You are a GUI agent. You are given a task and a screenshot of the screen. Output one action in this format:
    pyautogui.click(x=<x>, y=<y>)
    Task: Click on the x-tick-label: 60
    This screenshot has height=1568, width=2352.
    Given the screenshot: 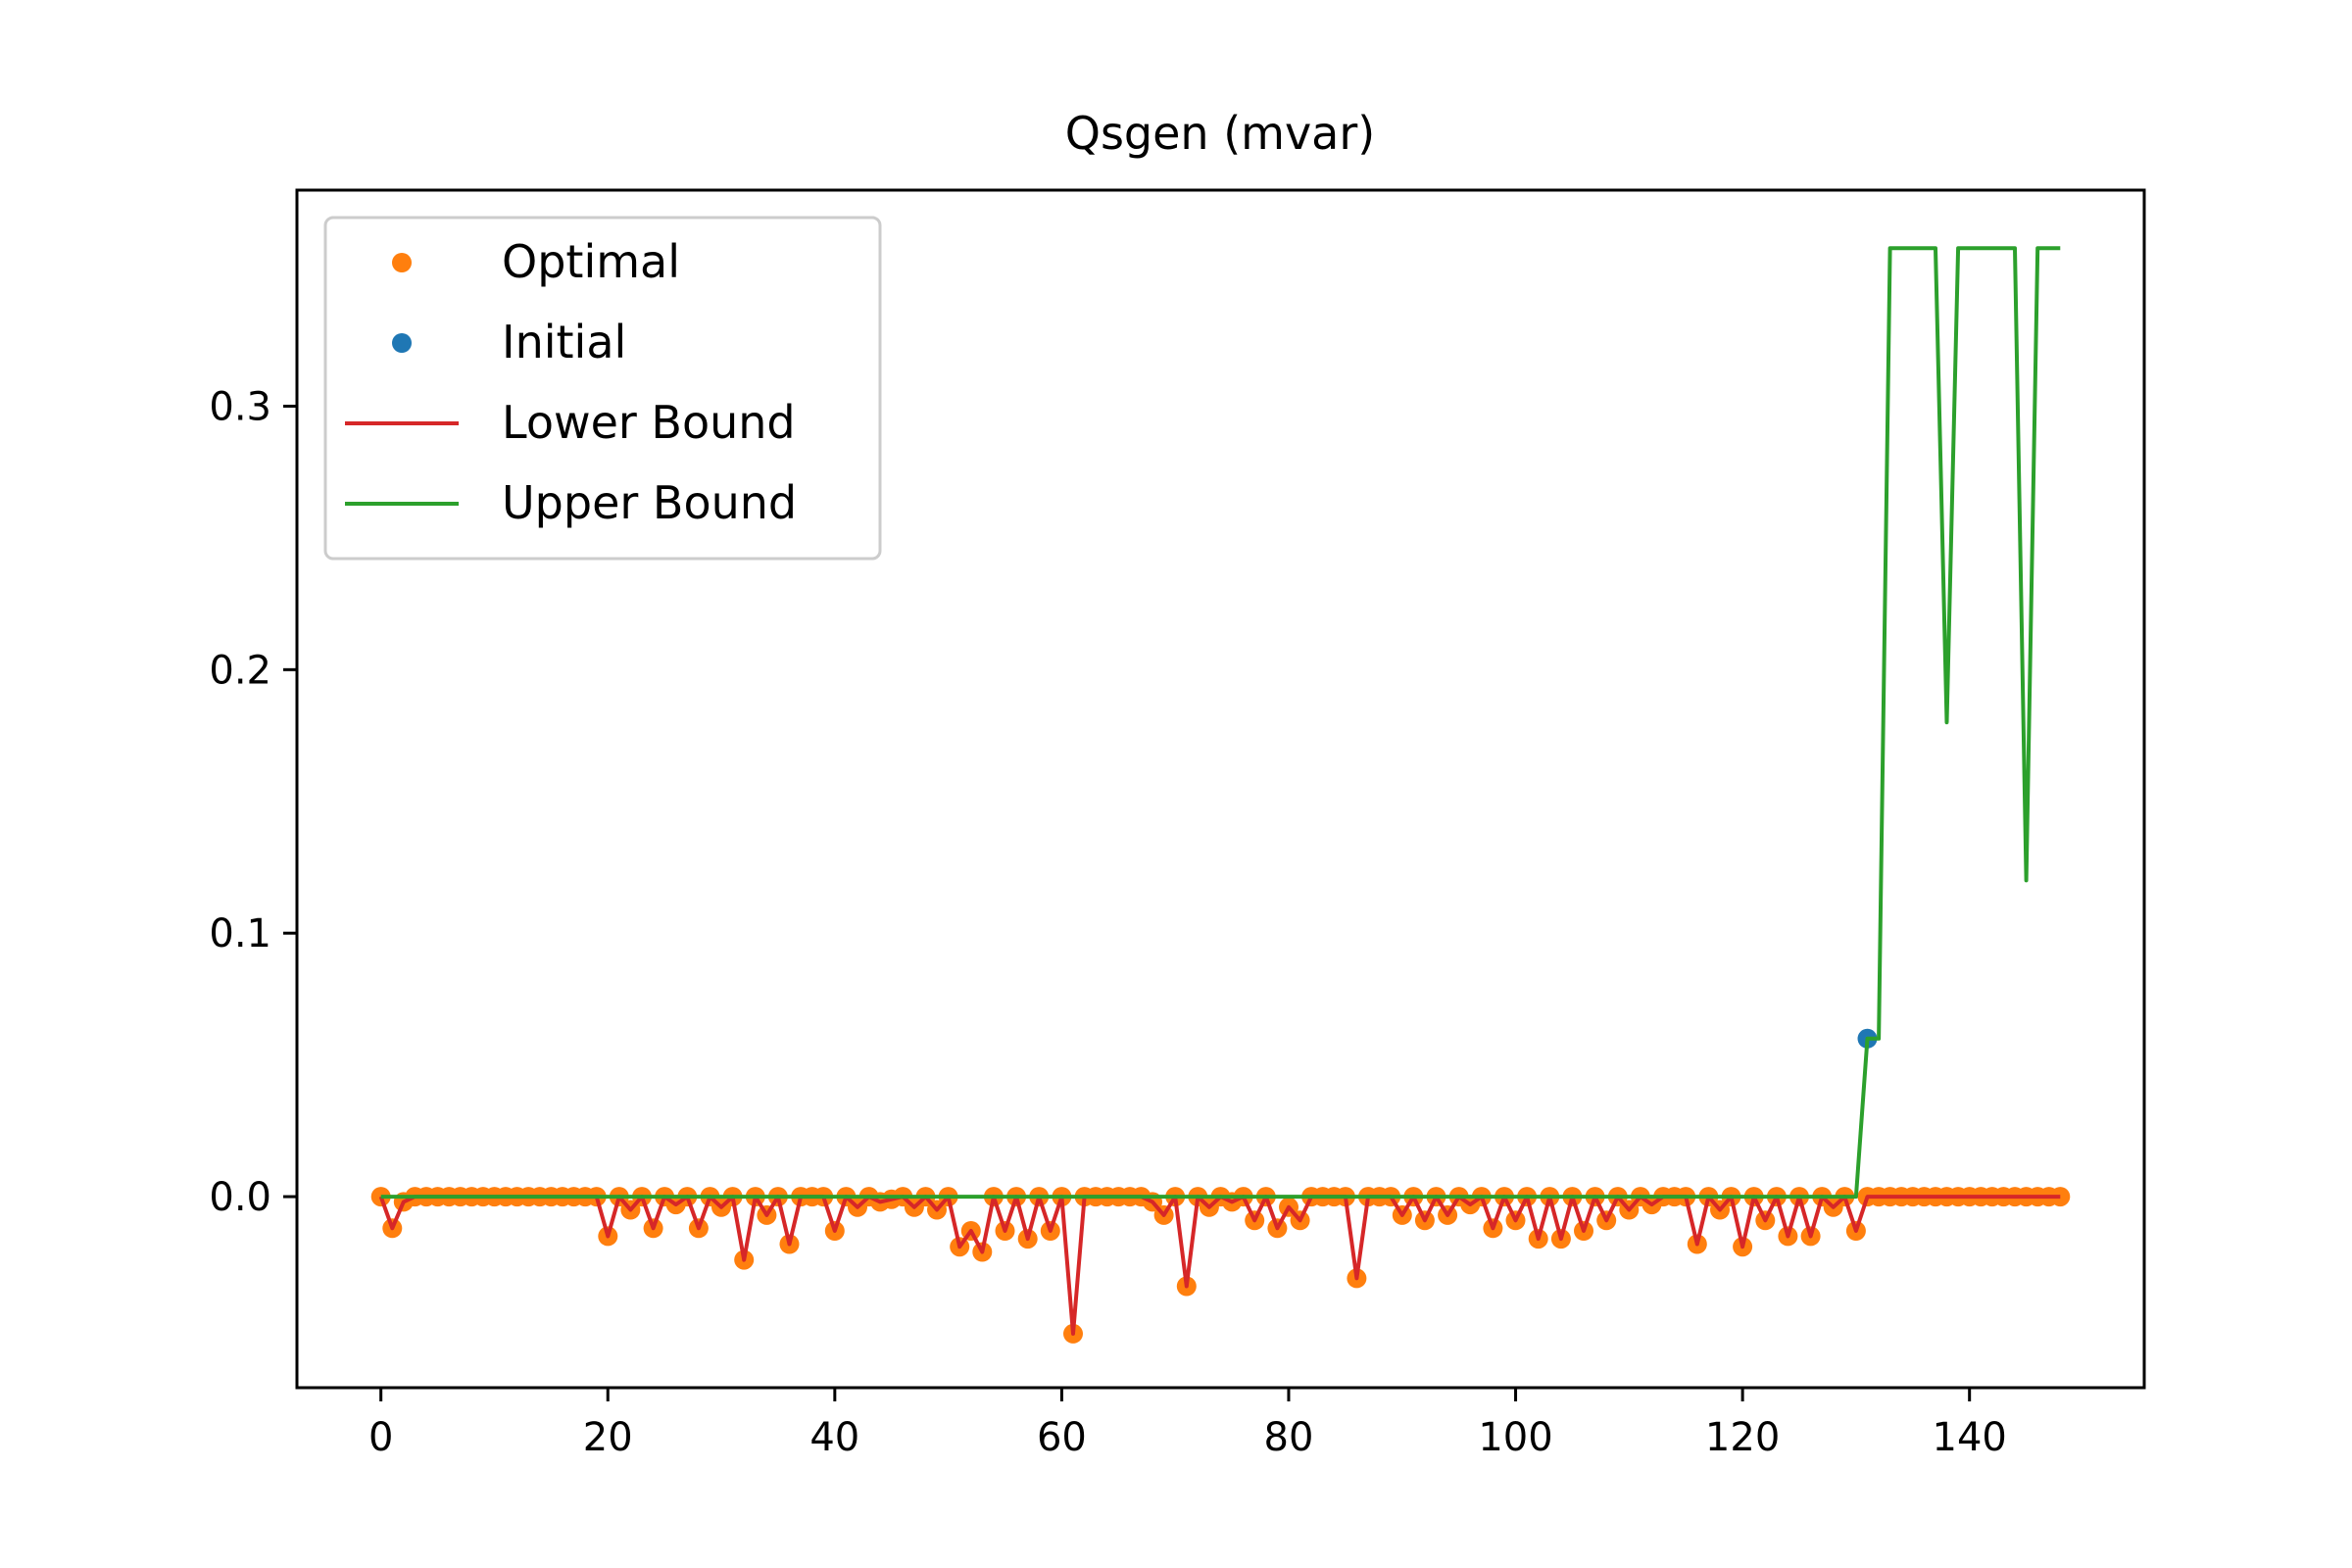 What is the action you would take?
    pyautogui.click(x=1062, y=1437)
    